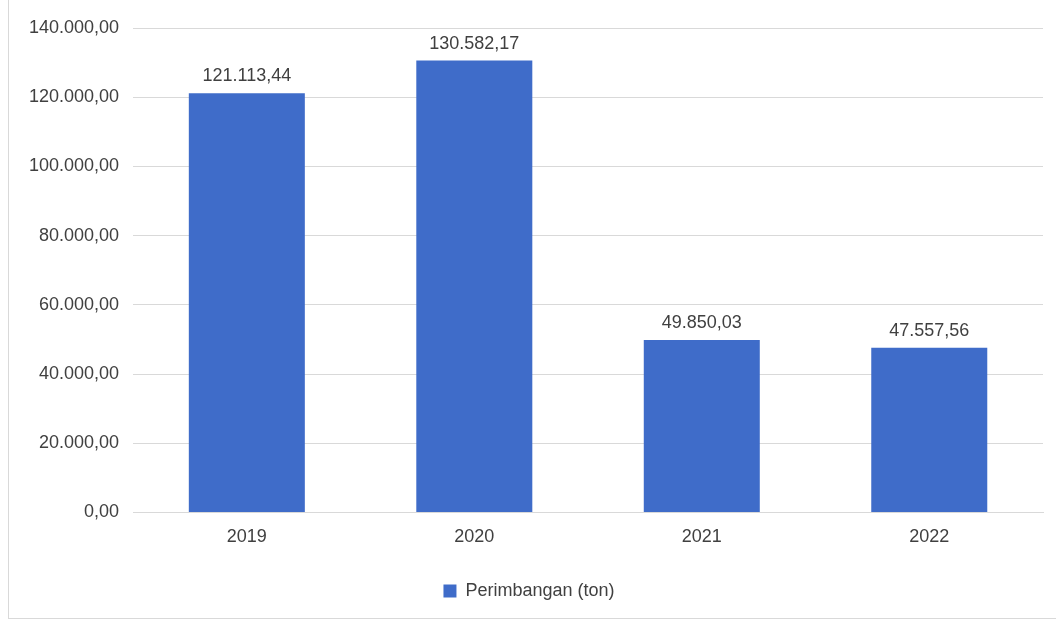  Describe the element at coordinates (79, 303) in the screenshot. I see `y-tick-label: 60.000,00` at that location.